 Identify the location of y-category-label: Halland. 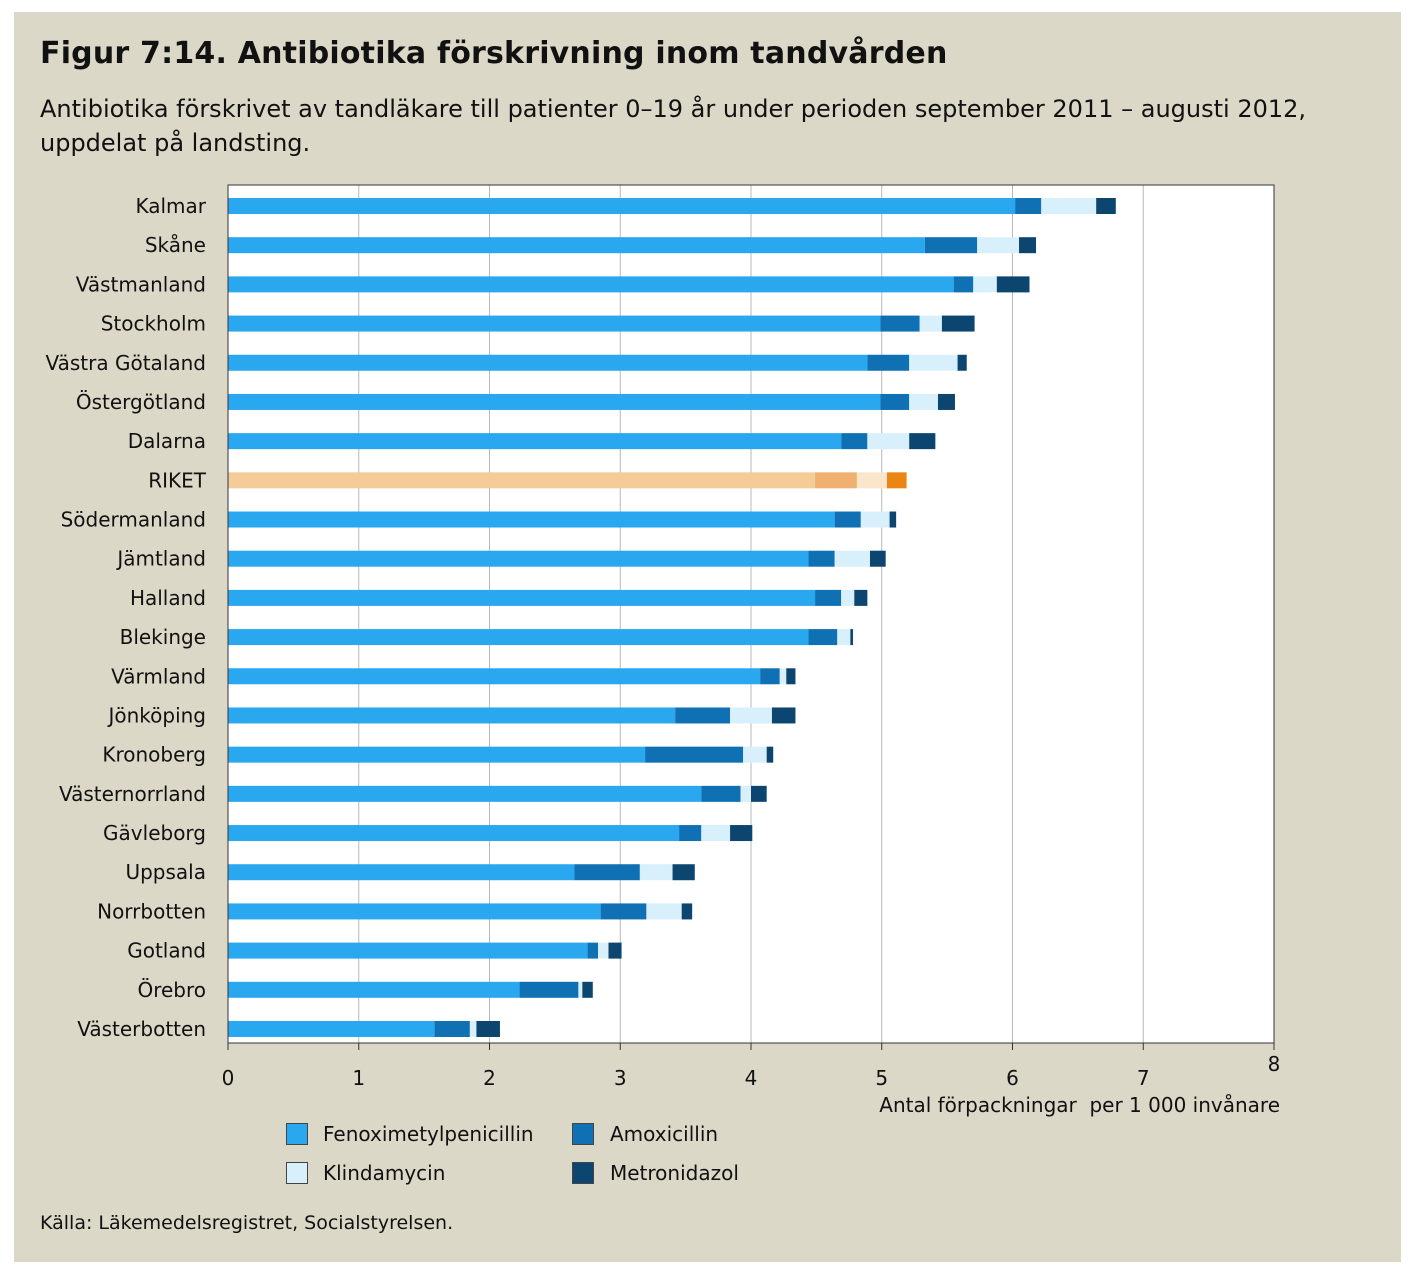
(168, 598).